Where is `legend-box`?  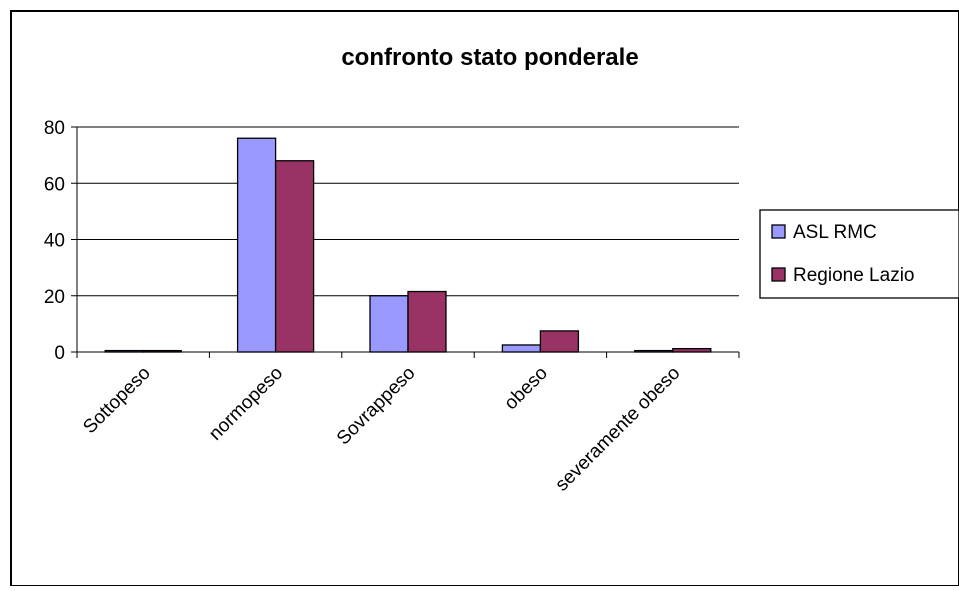 legend-box is located at coordinates (859, 254).